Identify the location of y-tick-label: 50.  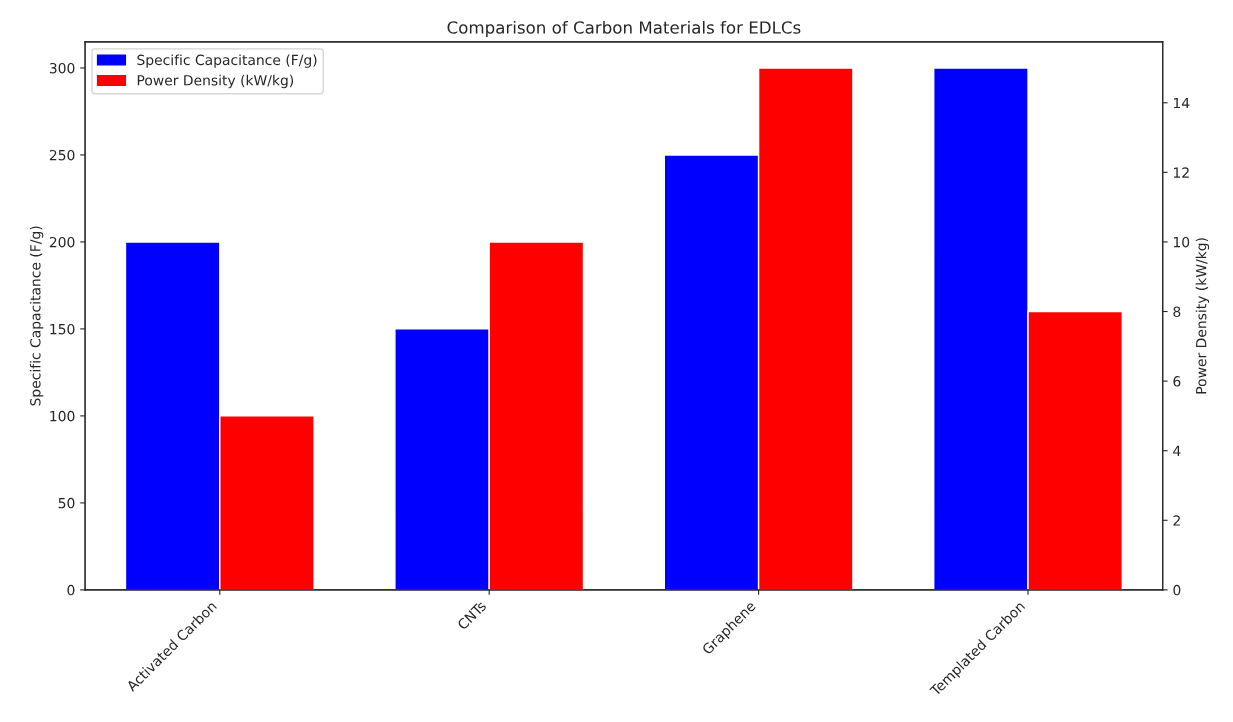
(66, 503).